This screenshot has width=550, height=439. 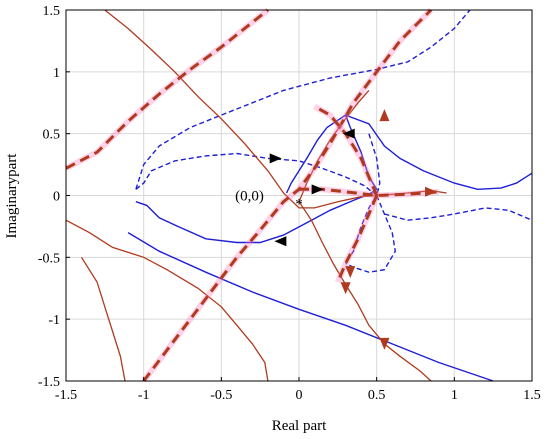 I want to click on y-tick-label: -1.5, so click(x=49, y=382).